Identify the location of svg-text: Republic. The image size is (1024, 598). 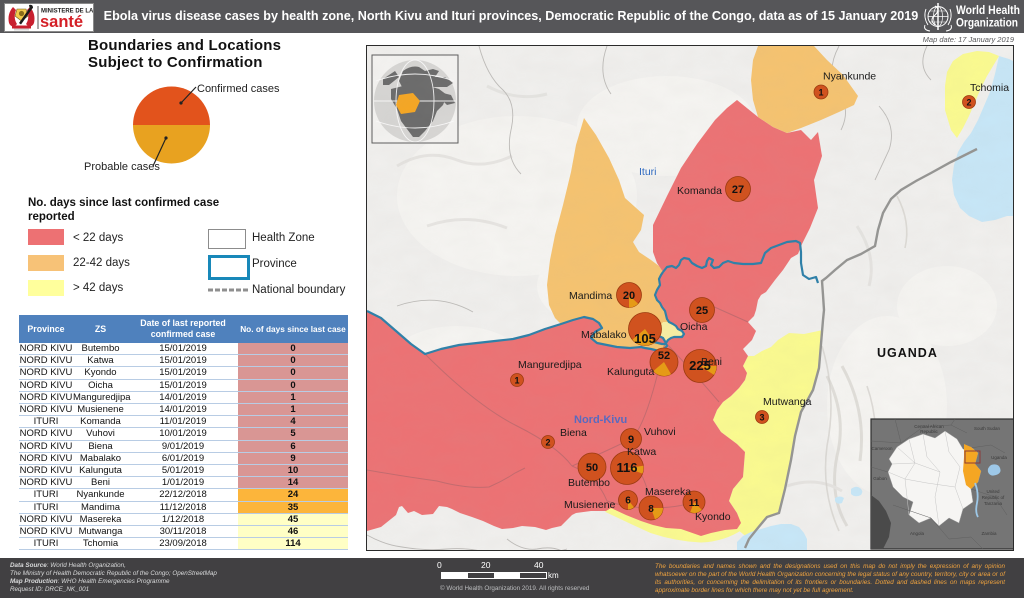
(929, 431).